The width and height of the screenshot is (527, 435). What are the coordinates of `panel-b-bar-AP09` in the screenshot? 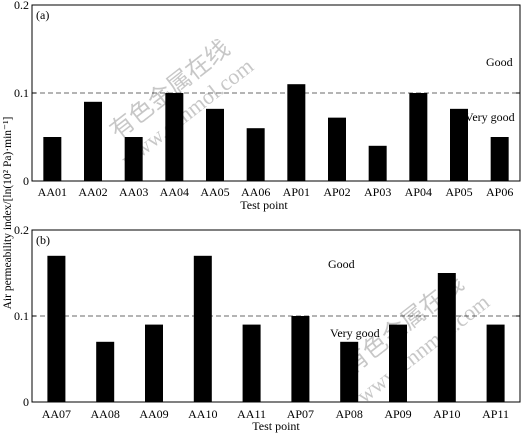 It's located at (398, 363).